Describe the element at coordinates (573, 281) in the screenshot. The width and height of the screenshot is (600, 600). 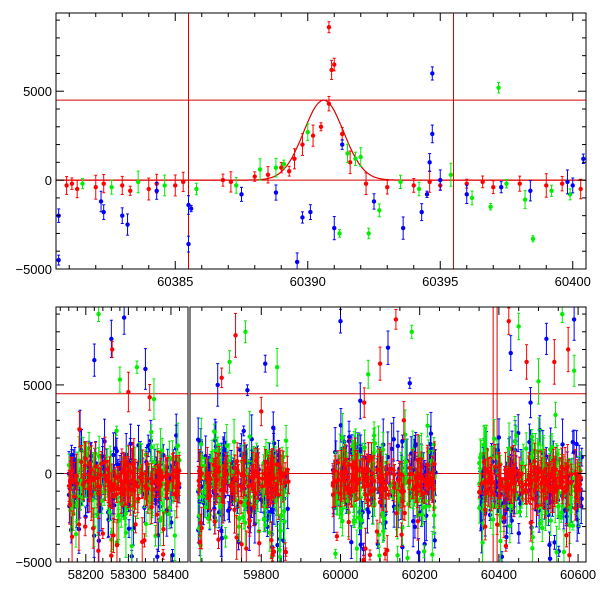
I see `x-tick-label: 60400` at that location.